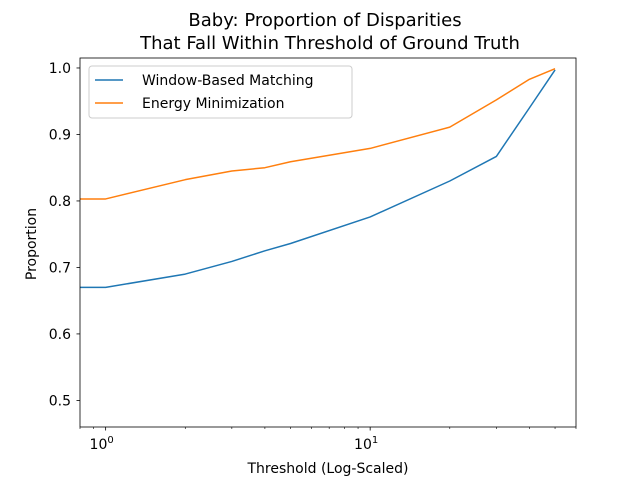 The height and width of the screenshot is (480, 640). Describe the element at coordinates (228, 81) in the screenshot. I see `legend-entry-label: Window-Based Matching` at that location.